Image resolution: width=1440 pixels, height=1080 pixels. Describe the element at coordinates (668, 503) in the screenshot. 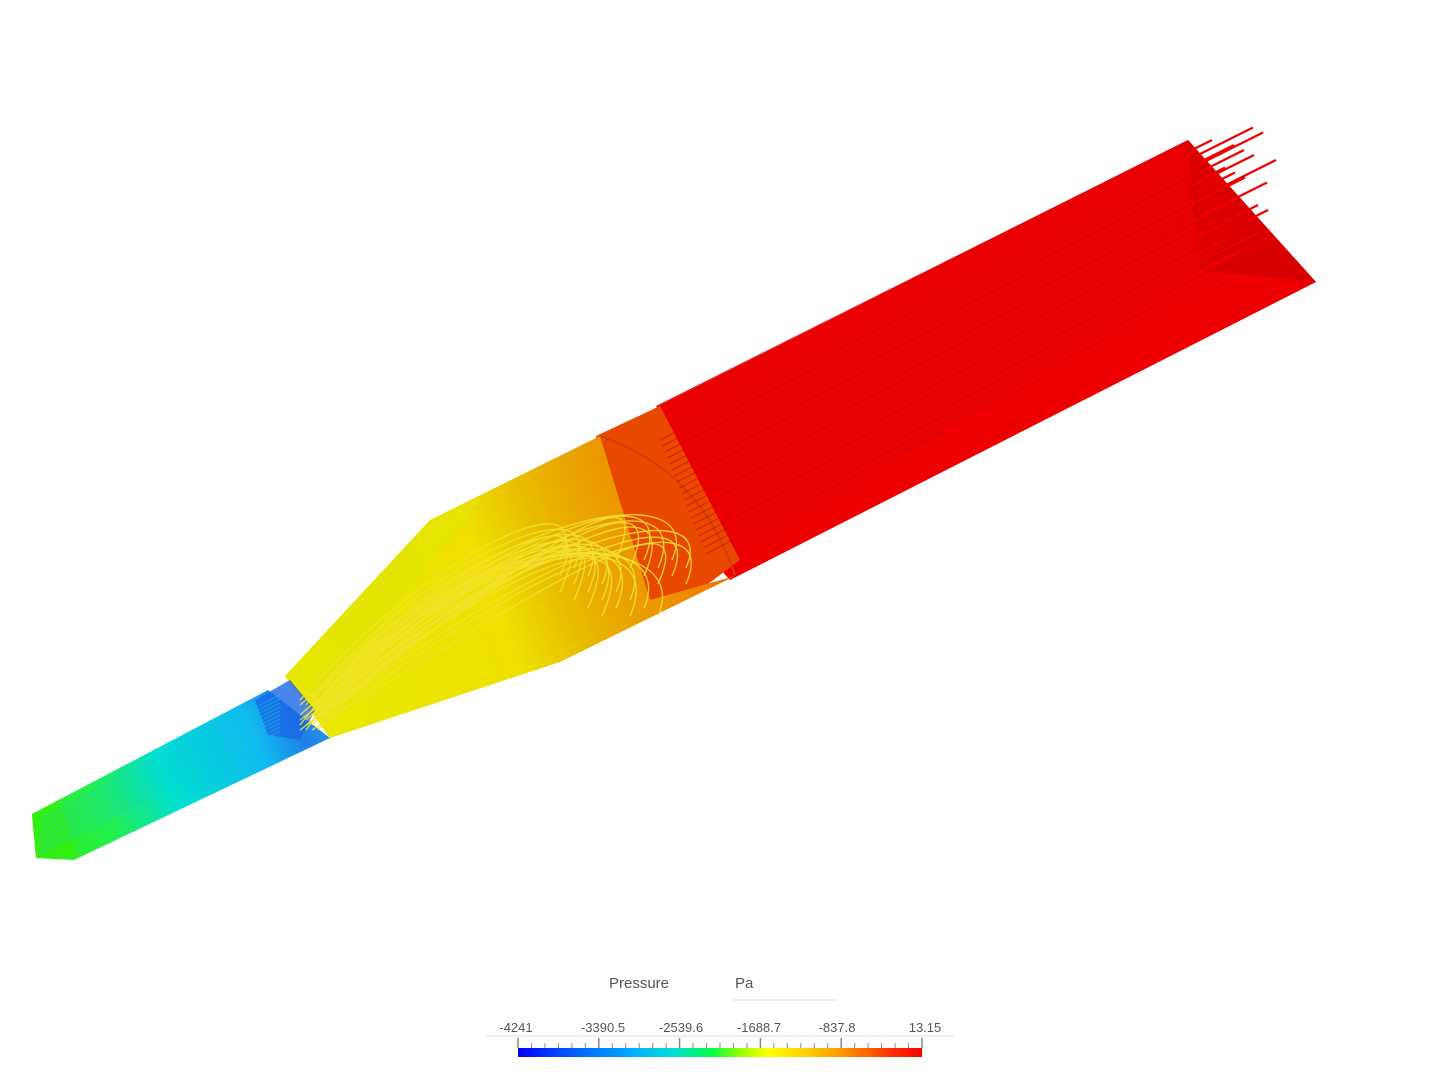

I see `transition-zone` at that location.